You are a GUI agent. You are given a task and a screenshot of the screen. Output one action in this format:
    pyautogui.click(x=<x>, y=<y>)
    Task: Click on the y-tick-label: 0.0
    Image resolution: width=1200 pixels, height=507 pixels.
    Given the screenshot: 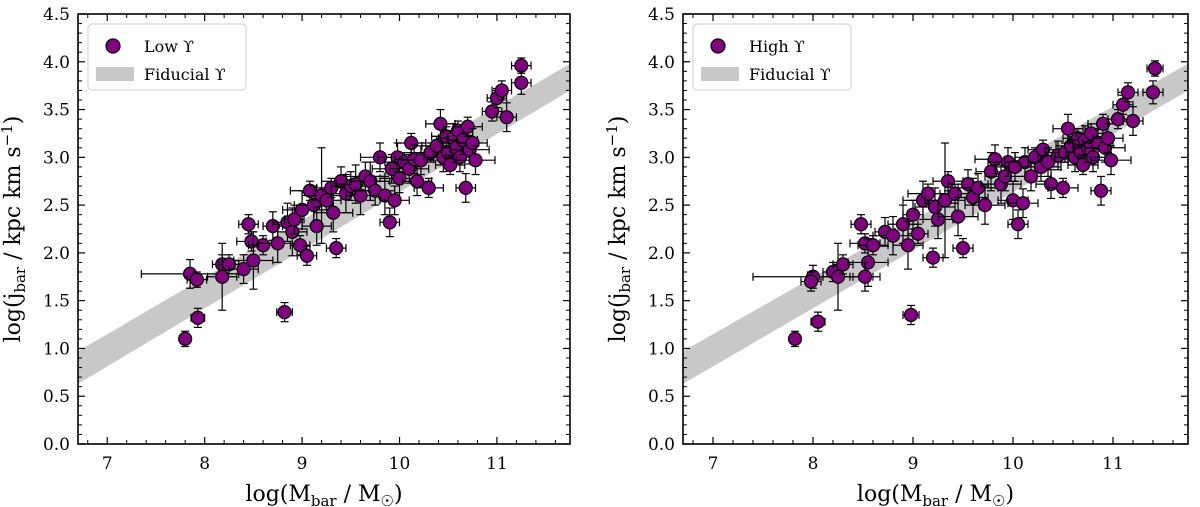 What is the action you would take?
    pyautogui.click(x=56, y=445)
    